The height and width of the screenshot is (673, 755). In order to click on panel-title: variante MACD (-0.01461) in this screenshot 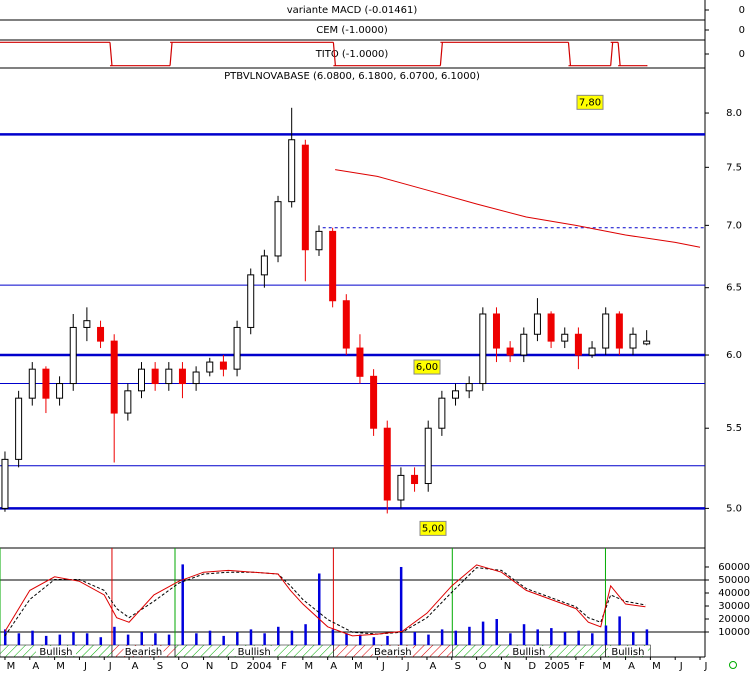, I will do `click(352, 10)`.